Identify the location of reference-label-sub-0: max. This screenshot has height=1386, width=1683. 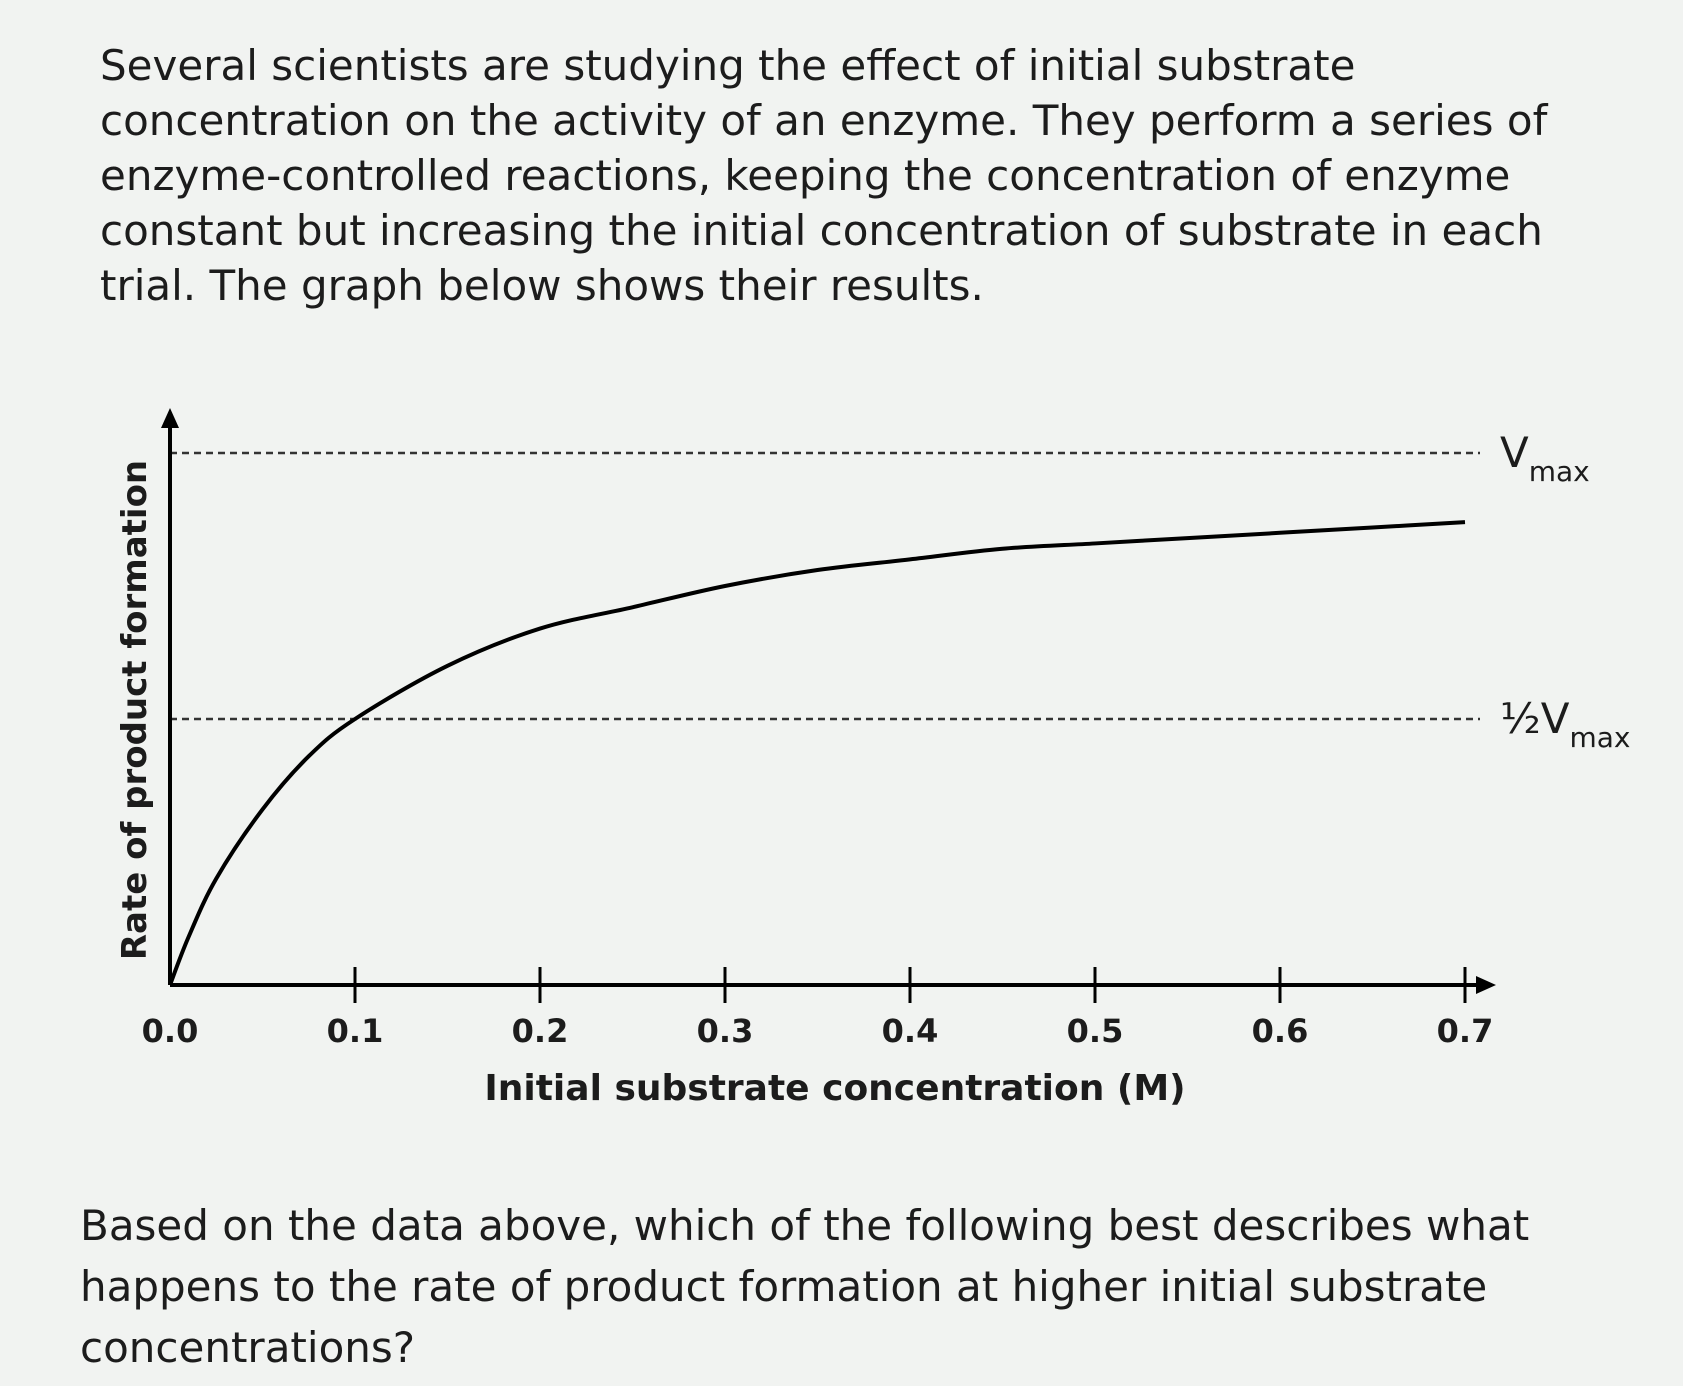
(1559, 471).